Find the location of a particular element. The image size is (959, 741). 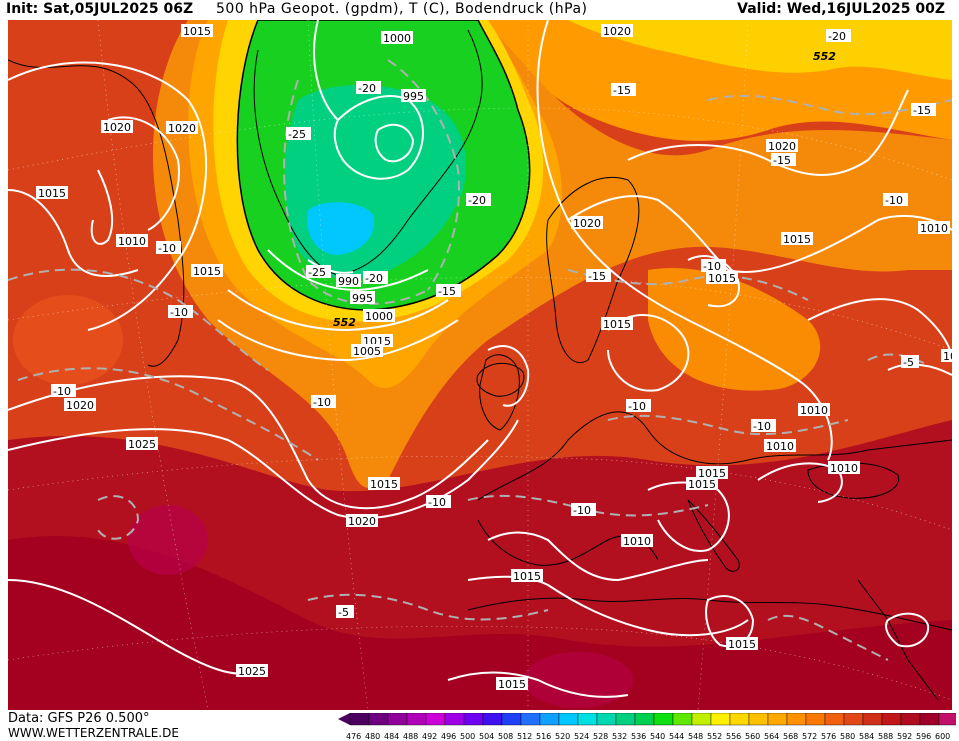

scale-label: 480 is located at coordinates (372, 736).